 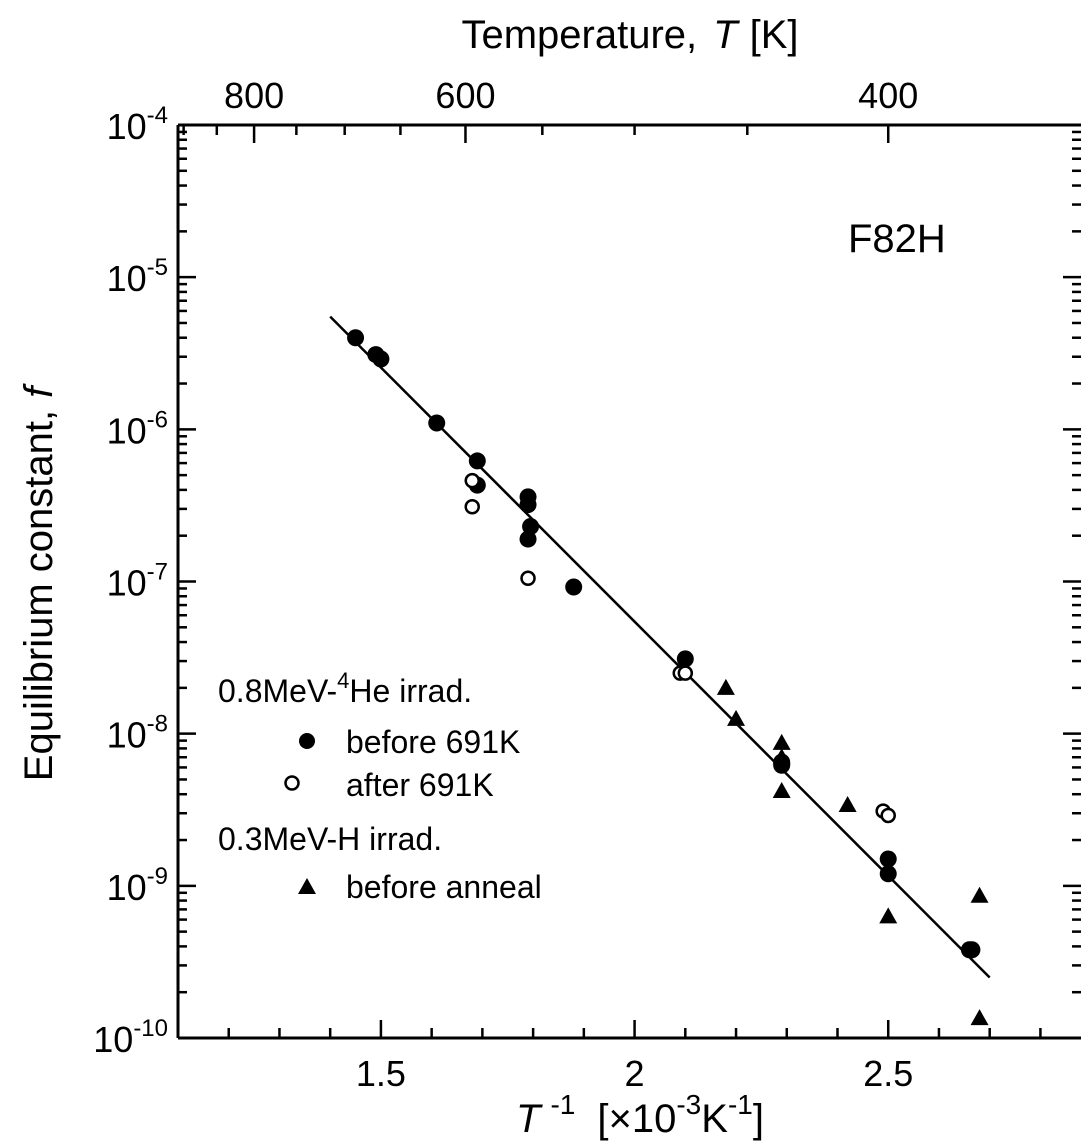 What do you see at coordinates (39, 582) in the screenshot?
I see `y-axis-title: Equilibrium constant,f` at bounding box center [39, 582].